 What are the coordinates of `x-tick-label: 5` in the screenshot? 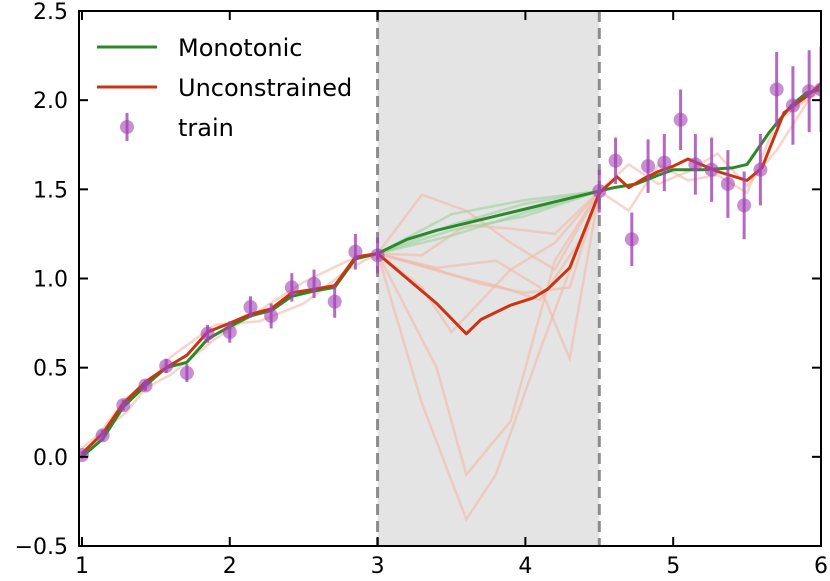 It's located at (673, 566).